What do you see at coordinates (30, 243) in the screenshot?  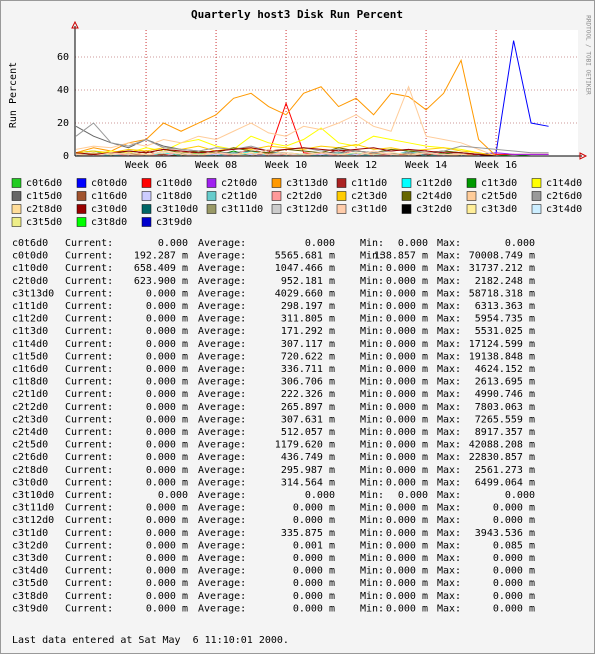 I see `stat-name: c0t6d0` at bounding box center [30, 243].